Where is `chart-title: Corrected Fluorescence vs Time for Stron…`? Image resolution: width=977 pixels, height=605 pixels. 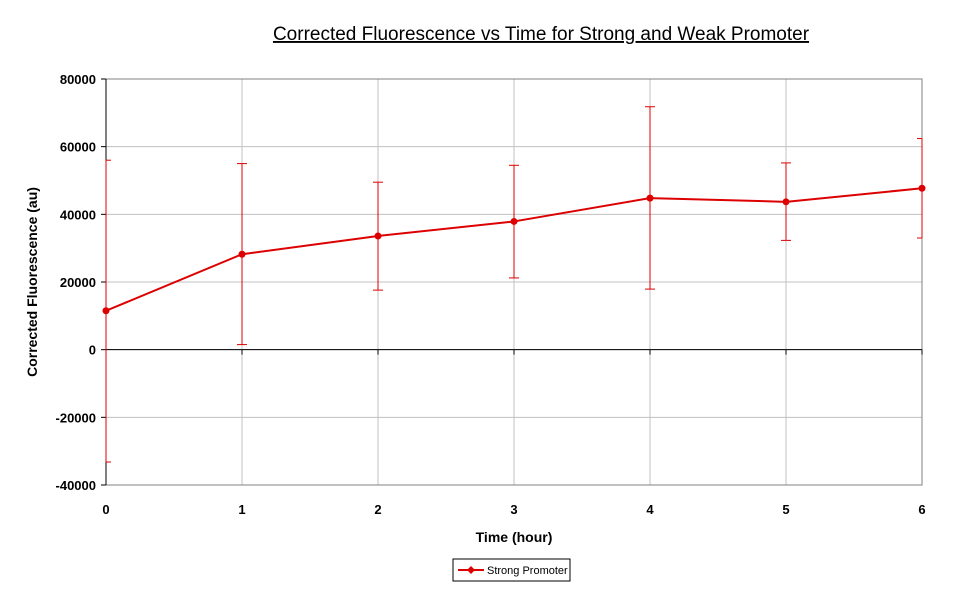 chart-title: Corrected Fluorescence vs Time for Stron… is located at coordinates (541, 34).